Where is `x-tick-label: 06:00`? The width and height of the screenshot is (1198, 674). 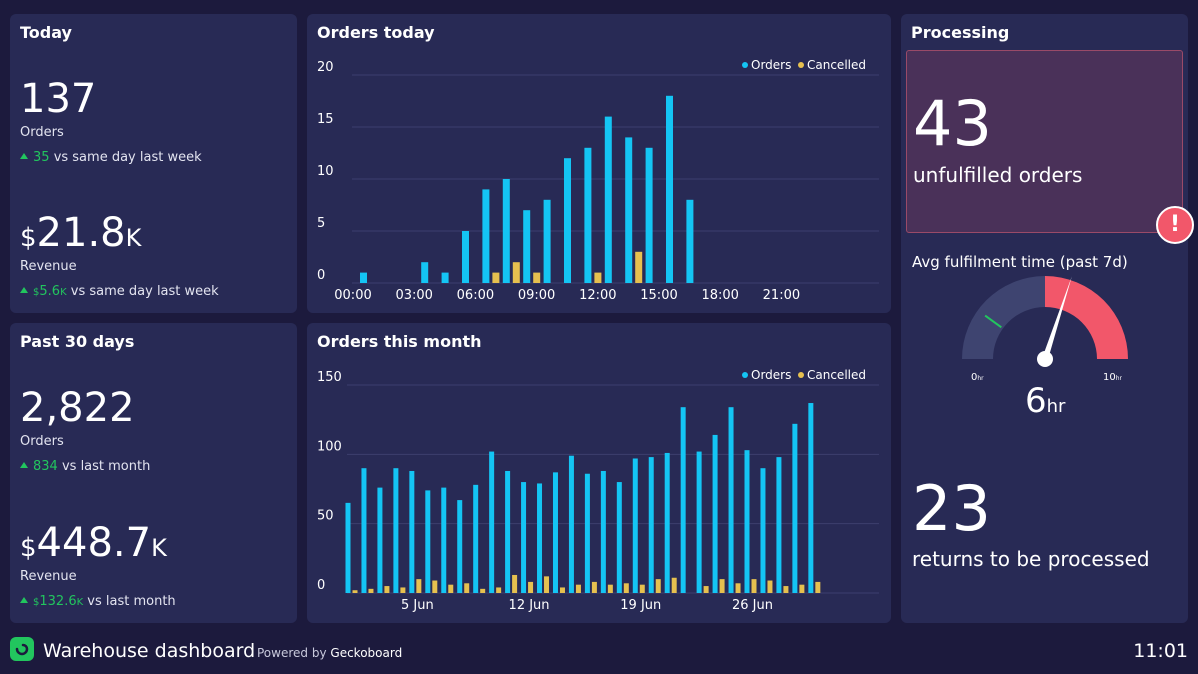
x-tick-label: 06:00 is located at coordinates (475, 295).